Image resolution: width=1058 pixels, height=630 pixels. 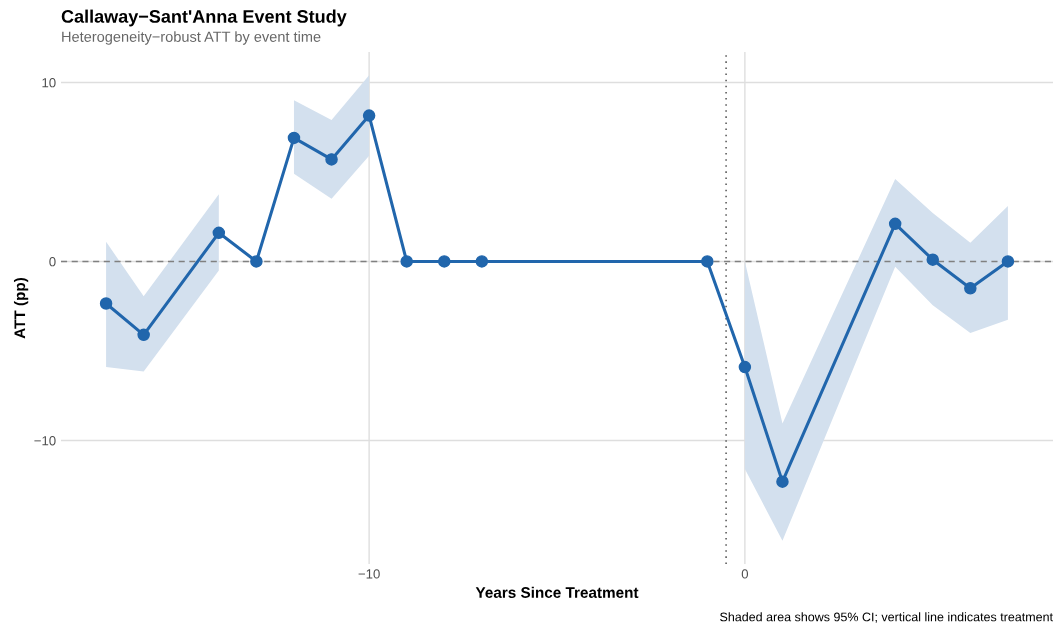 I want to click on y-tick-label: −10, so click(x=45, y=441).